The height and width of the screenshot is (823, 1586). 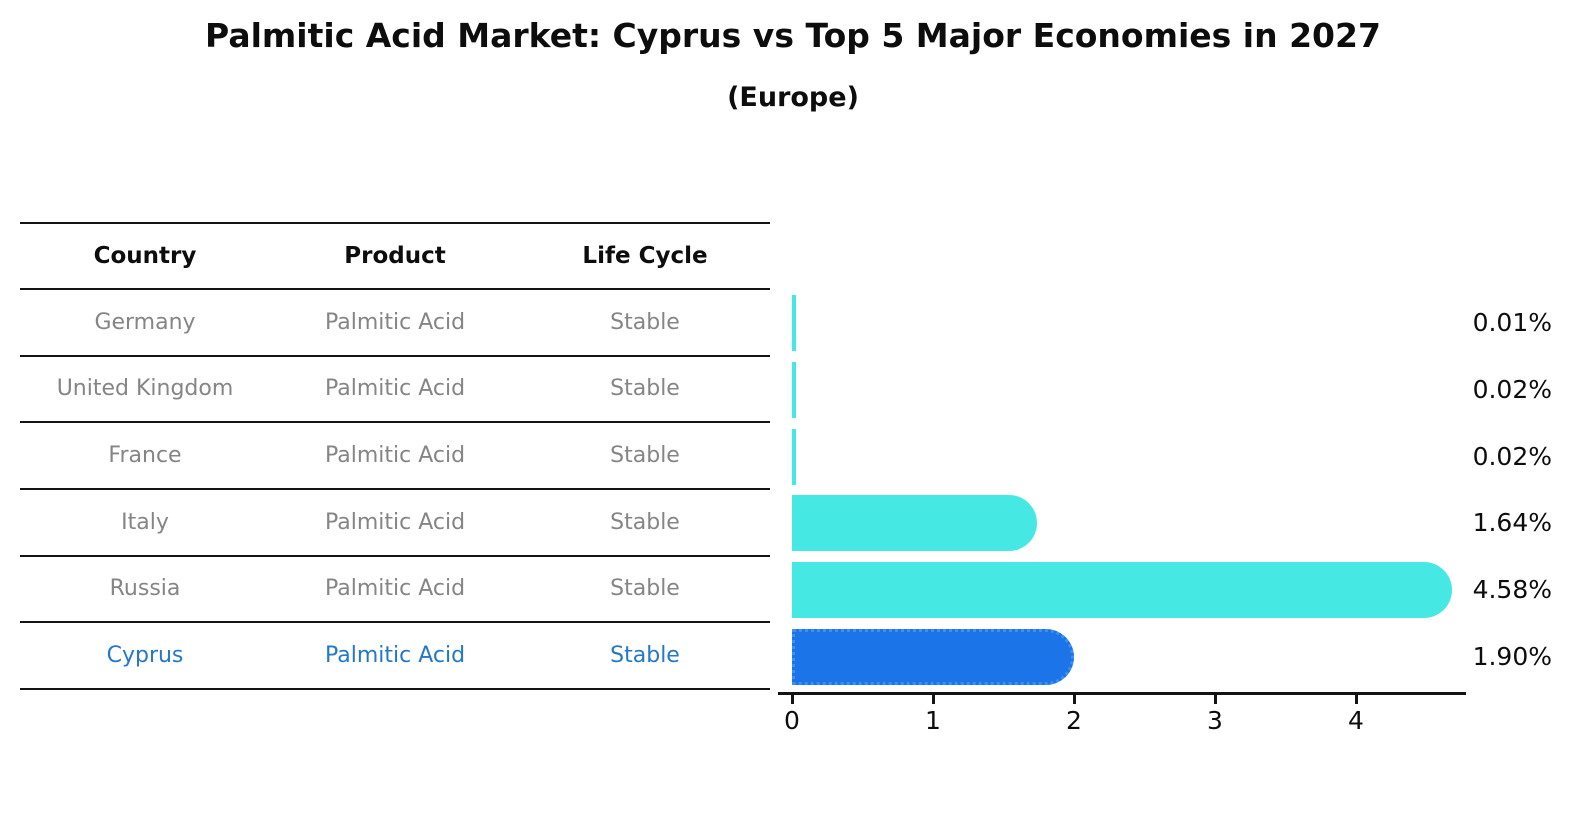 I want to click on chart-subtitle: (Europe), so click(x=793, y=97).